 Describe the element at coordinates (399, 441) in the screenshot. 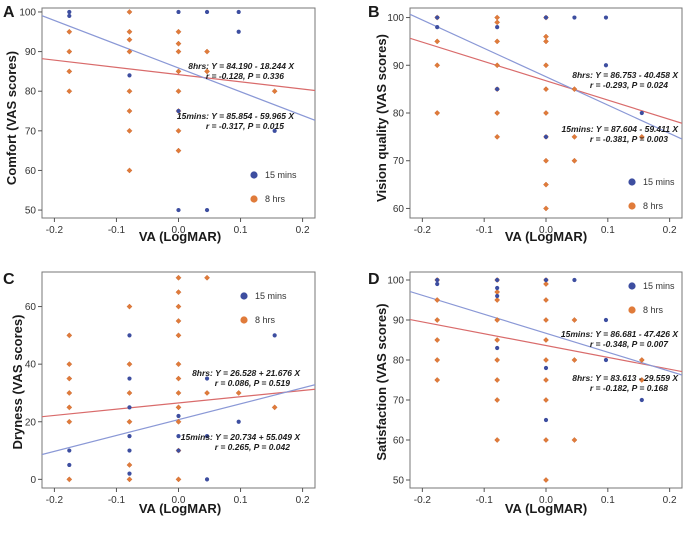

I see `y-tick-label: 60` at that location.